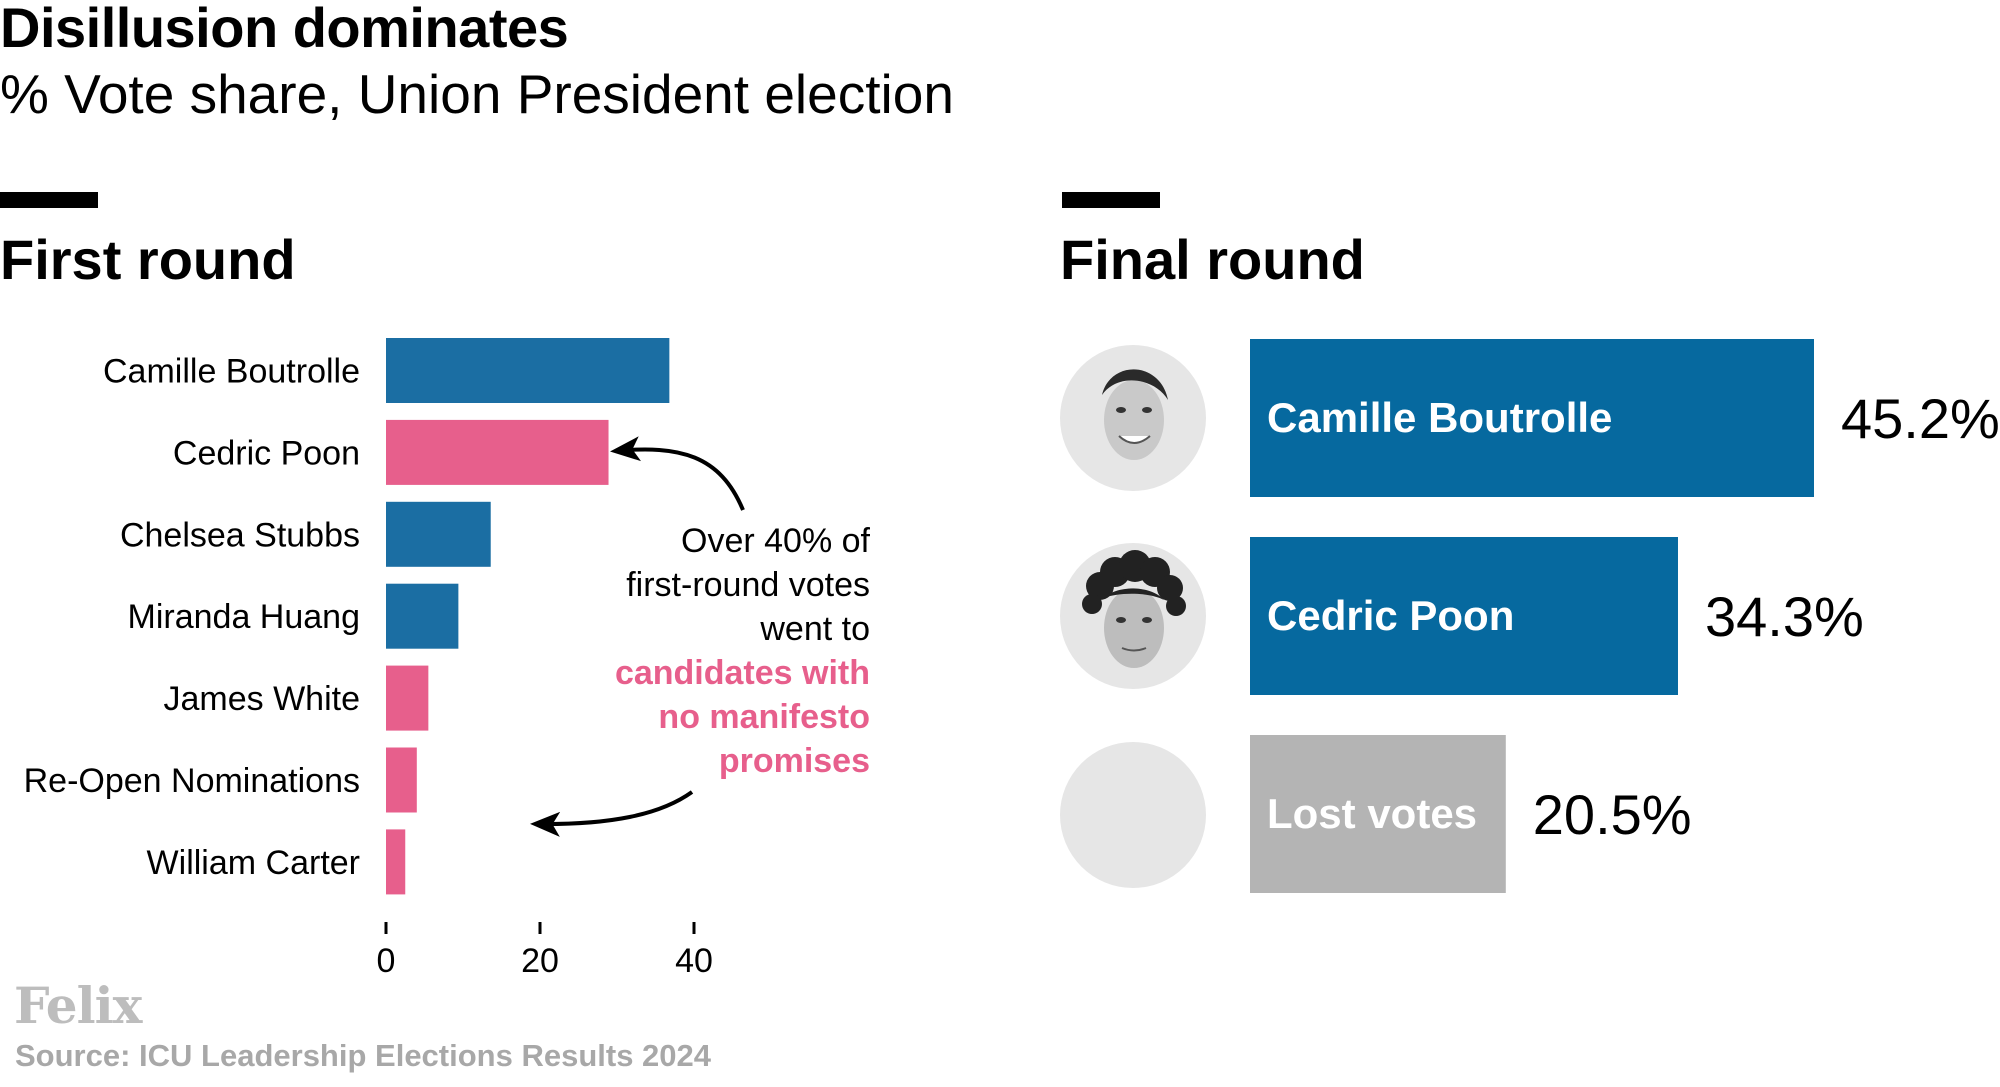  Describe the element at coordinates (148, 259) in the screenshot. I see `first-round-title: First round` at that location.